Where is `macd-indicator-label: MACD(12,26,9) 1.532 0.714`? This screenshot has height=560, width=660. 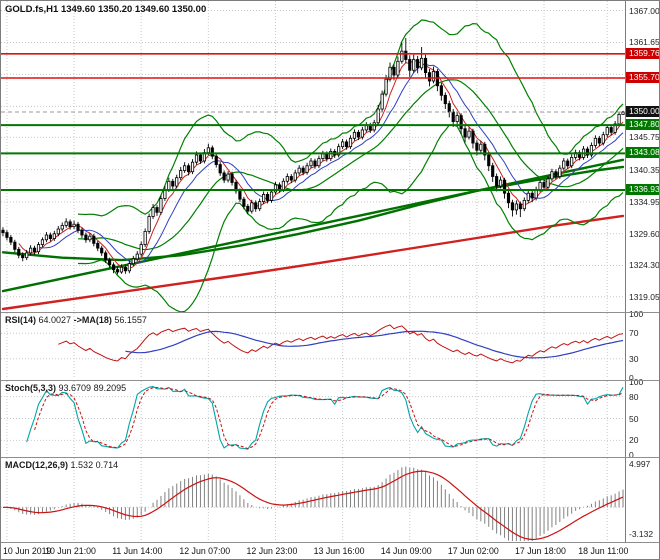
macd-indicator-label: MACD(12,26,9) 1.532 0.714 is located at coordinates (61, 465).